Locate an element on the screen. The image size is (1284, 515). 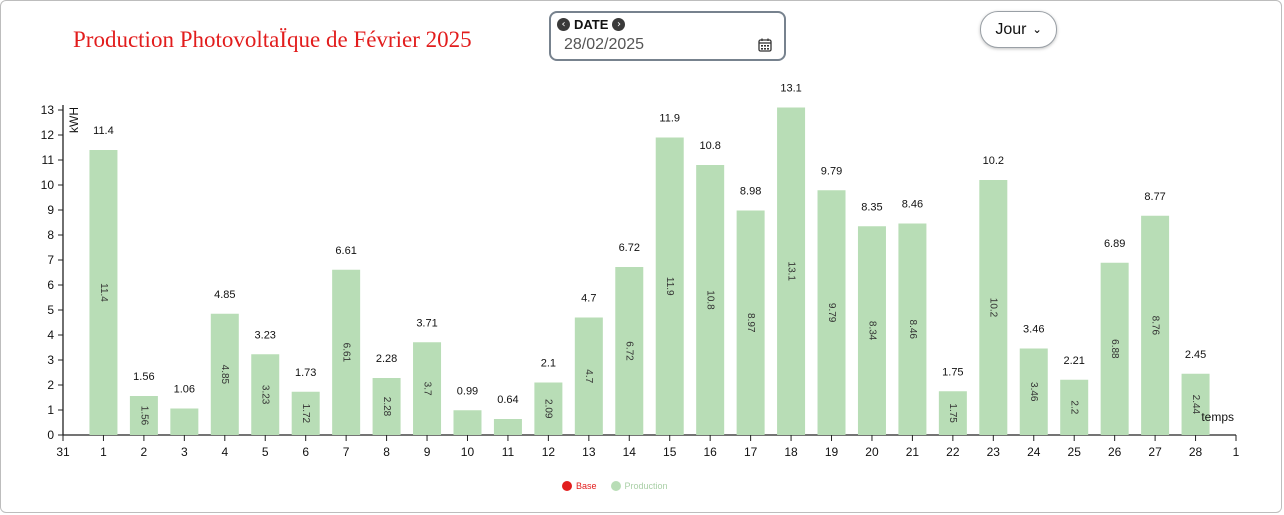
period-select: Jour ⌄ is located at coordinates (1018, 29).